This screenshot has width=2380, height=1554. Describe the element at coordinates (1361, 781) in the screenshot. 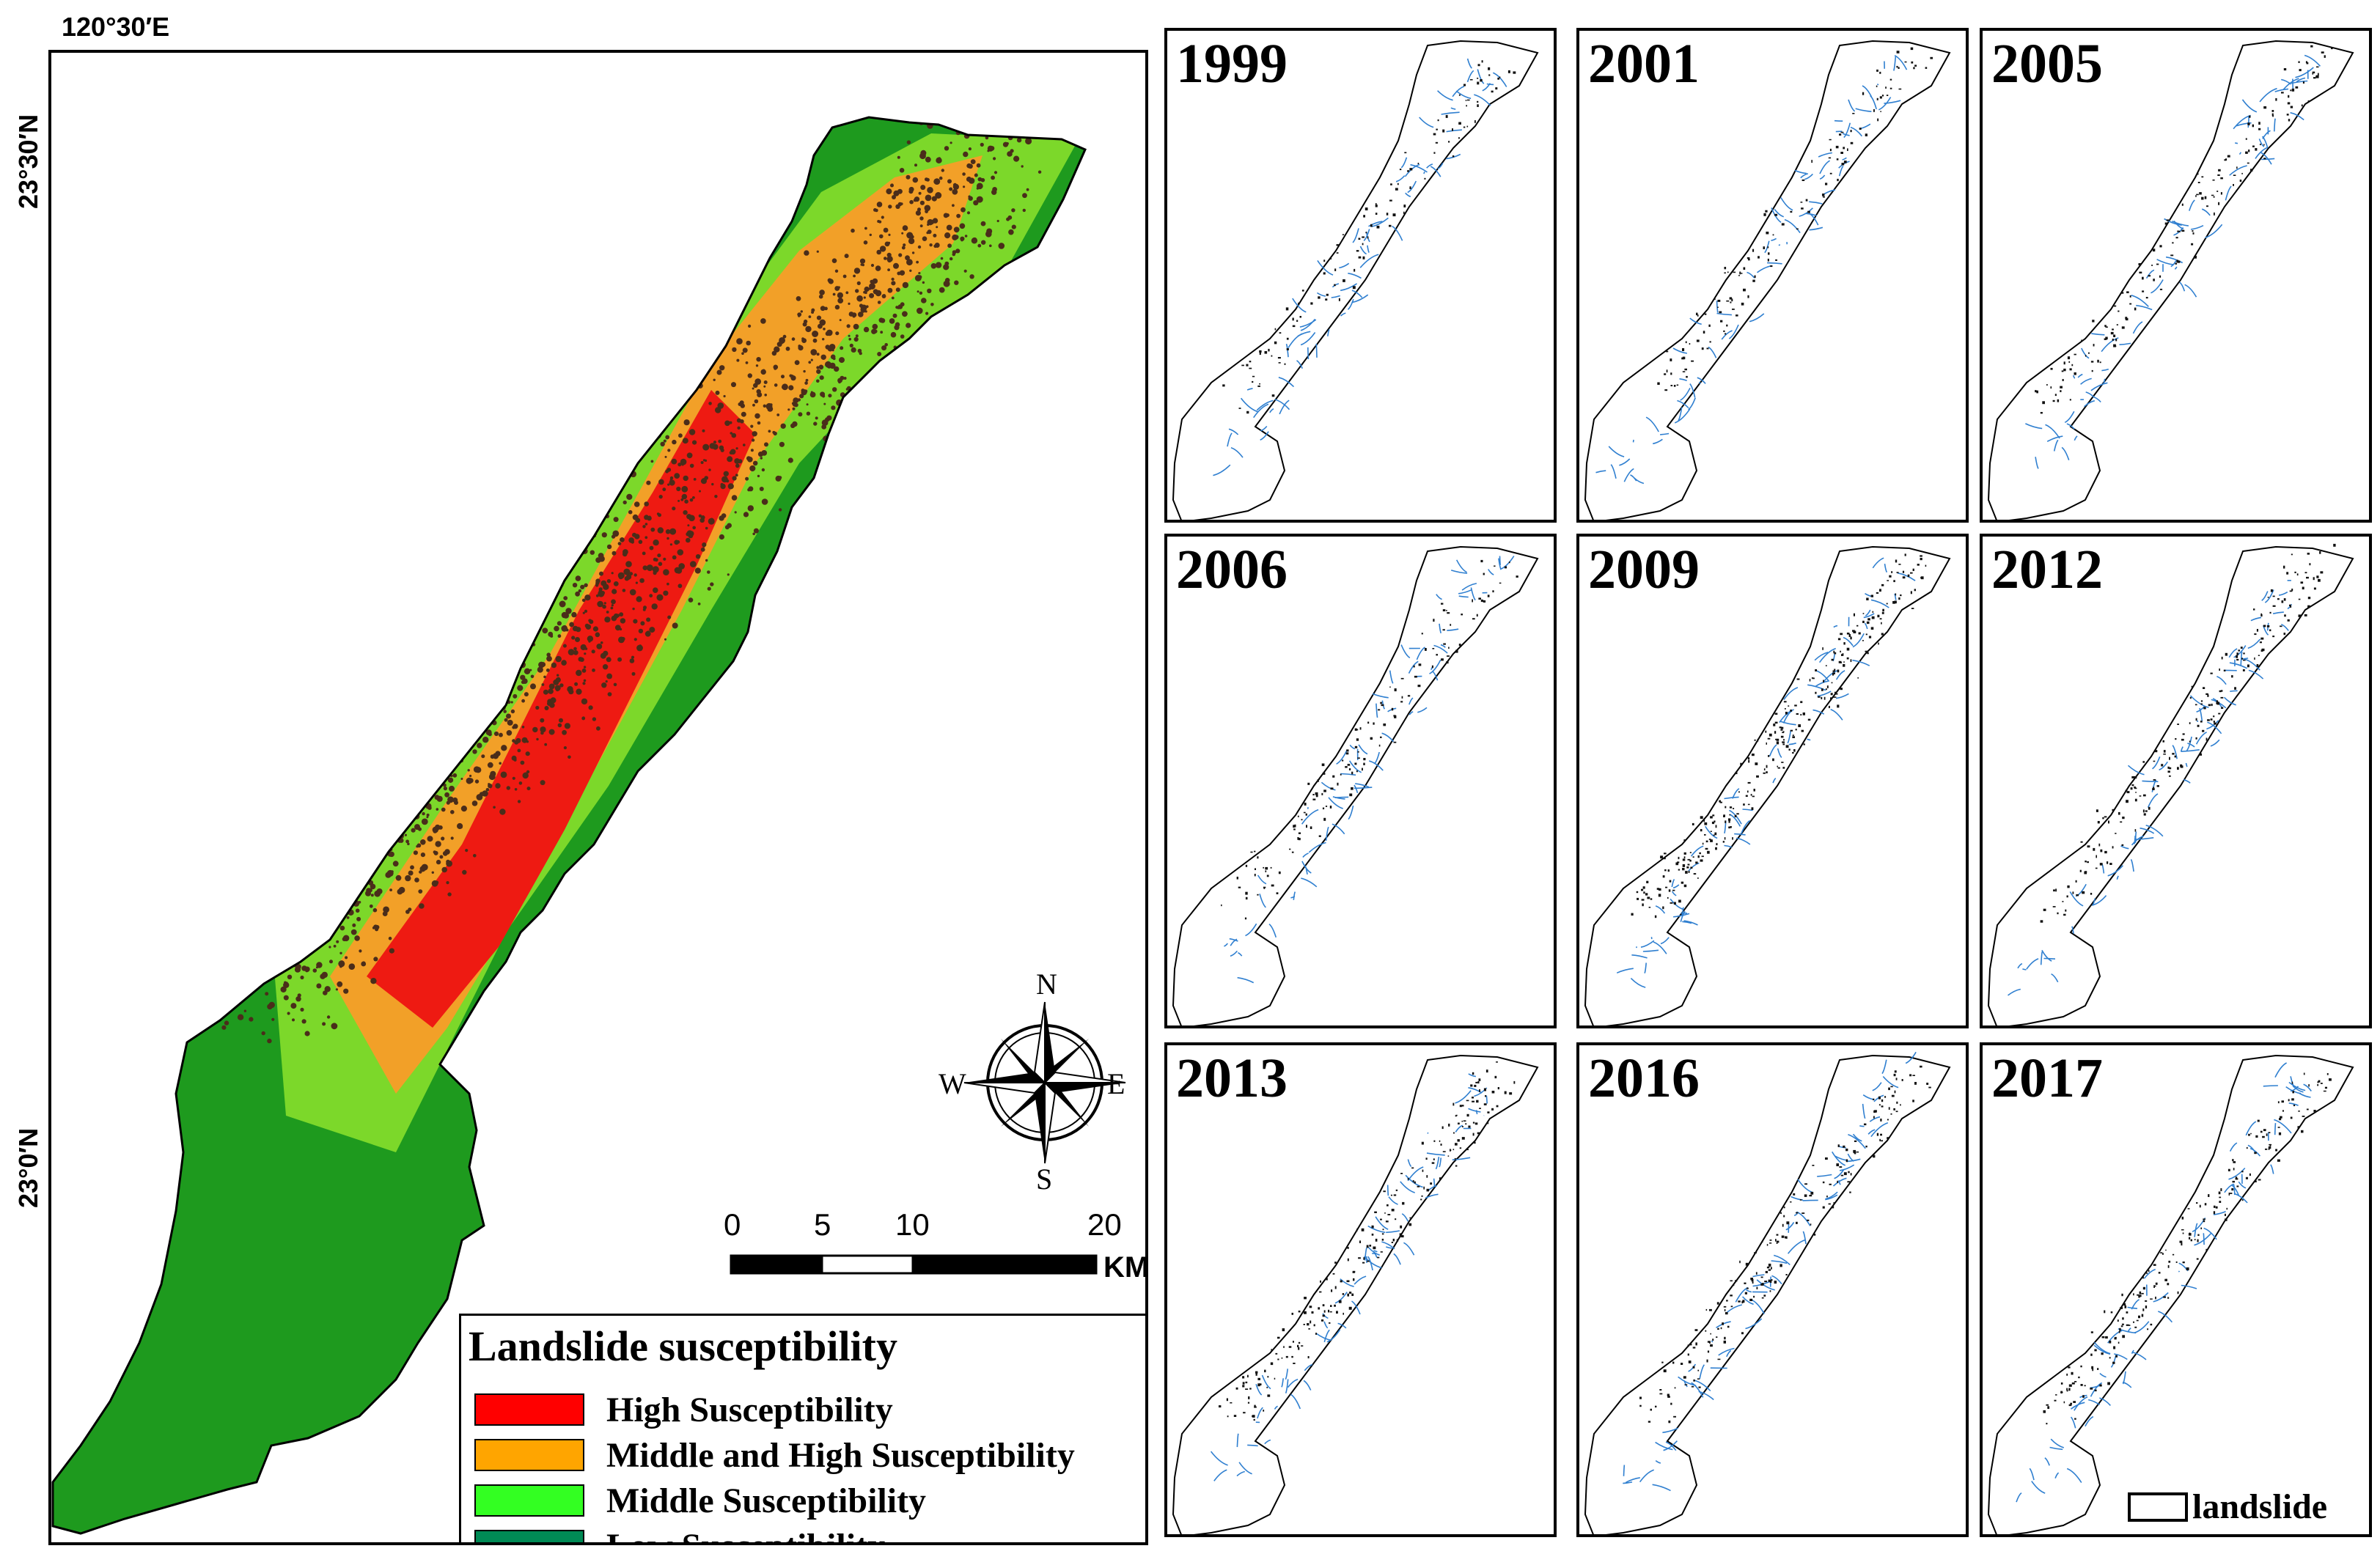

I see `year-panel-2006: 2006` at that location.